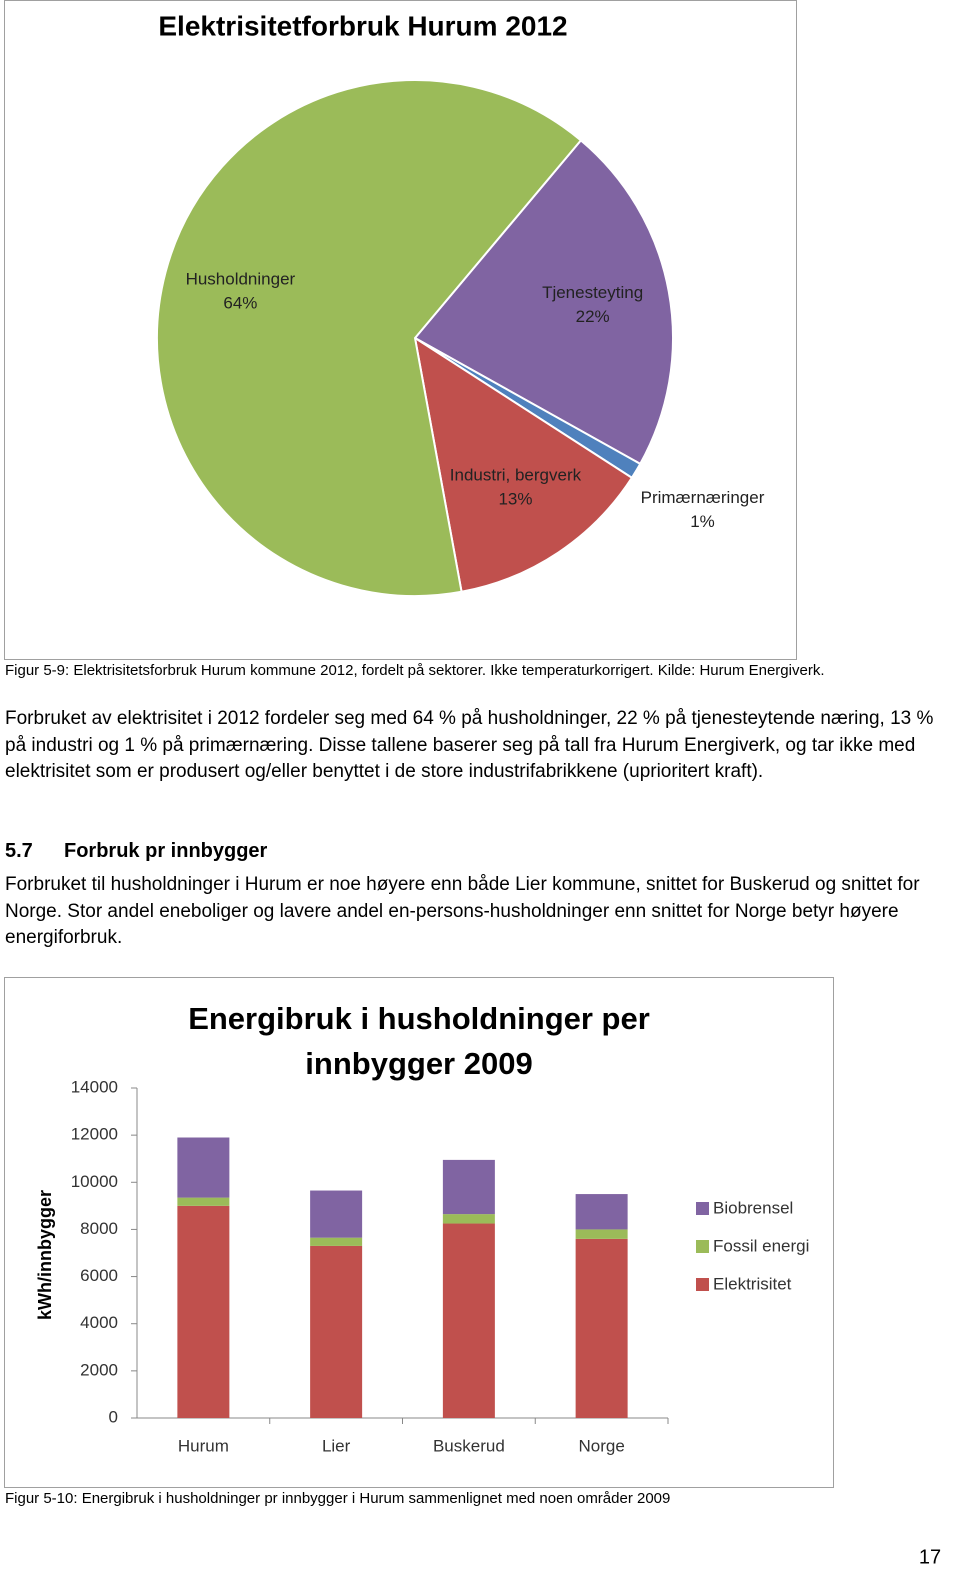  I want to click on x-tick-label: Buskerud, so click(469, 1445).